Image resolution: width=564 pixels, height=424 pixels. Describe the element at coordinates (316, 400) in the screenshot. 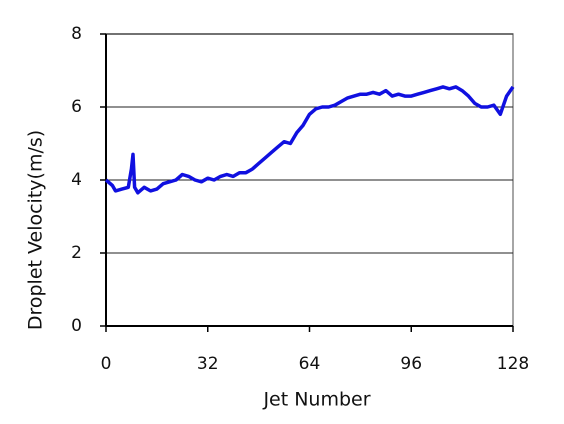

I see `x-axis-label: Jet Number` at that location.